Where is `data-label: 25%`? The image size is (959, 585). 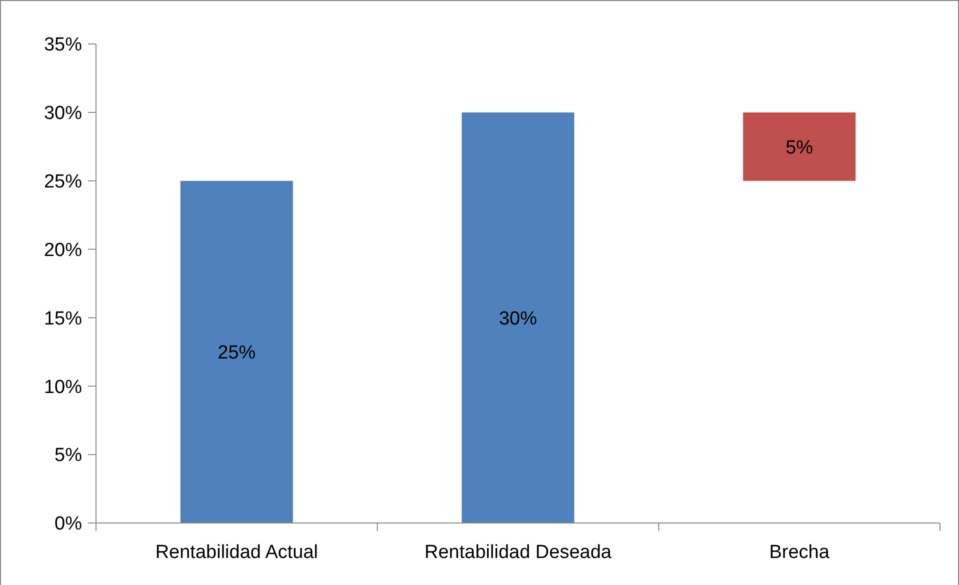 data-label: 25% is located at coordinates (237, 353).